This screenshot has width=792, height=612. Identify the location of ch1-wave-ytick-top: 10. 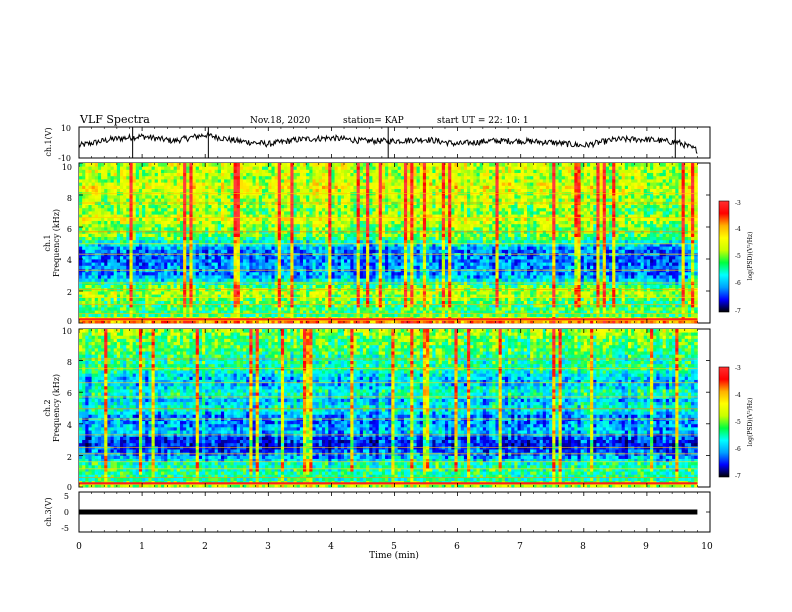
(66, 128).